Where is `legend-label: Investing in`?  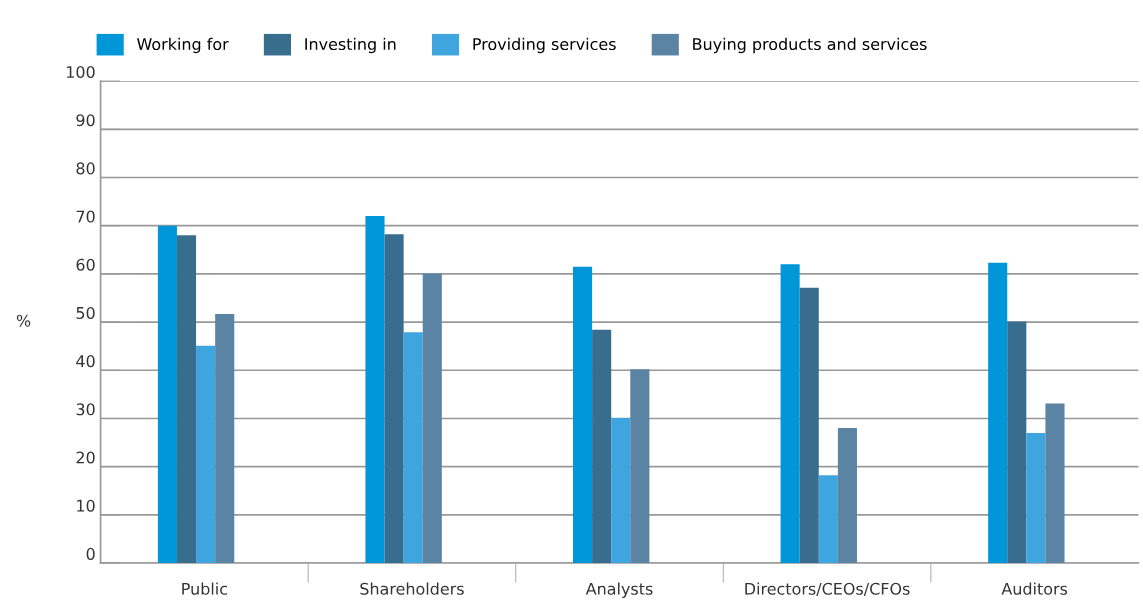 legend-label: Investing in is located at coordinates (350, 45).